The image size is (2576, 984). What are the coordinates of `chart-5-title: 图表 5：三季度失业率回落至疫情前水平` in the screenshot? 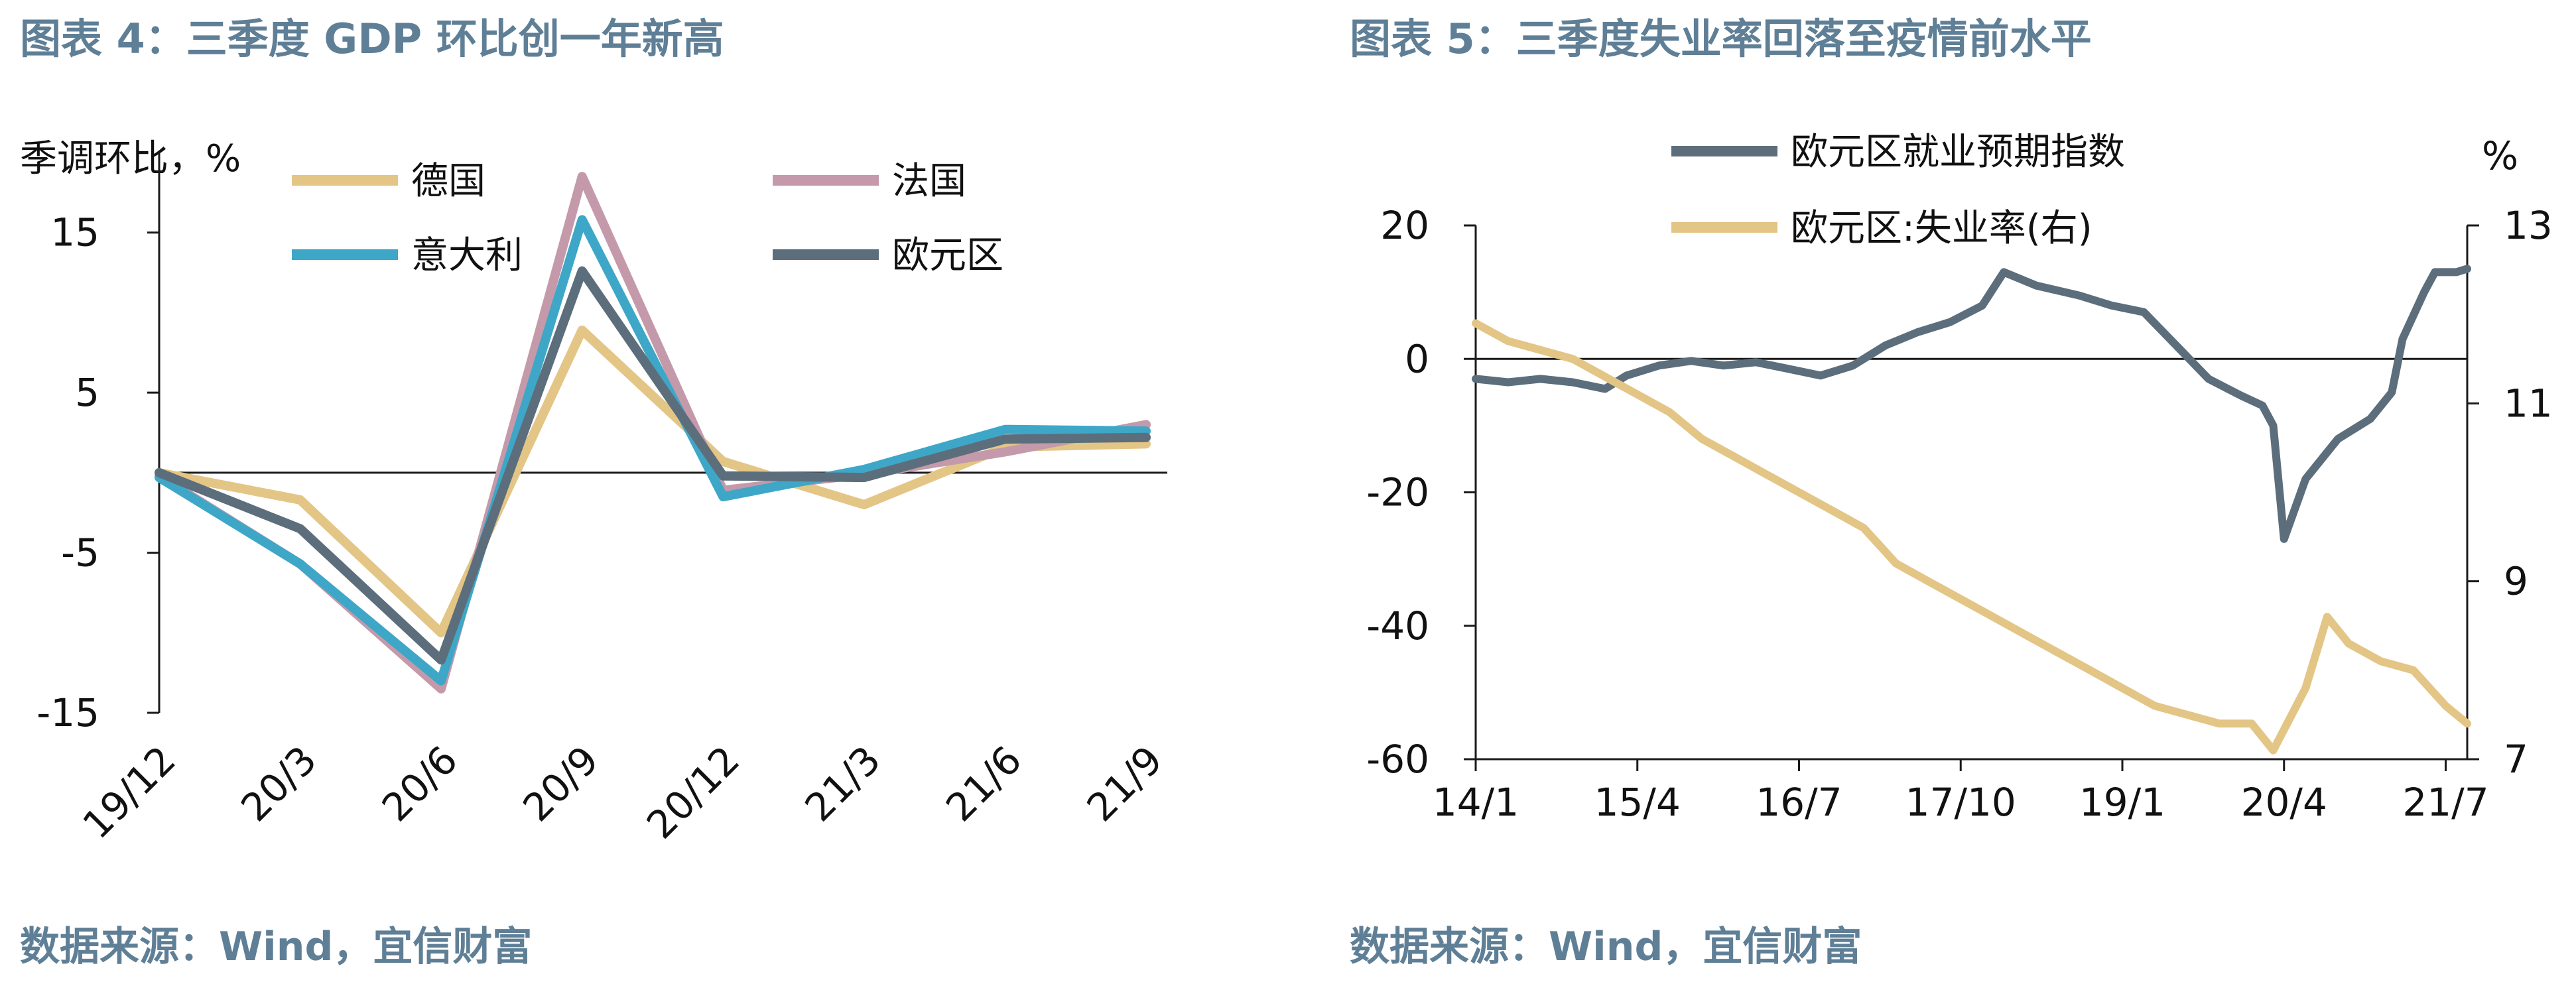 It's located at (1721, 39).